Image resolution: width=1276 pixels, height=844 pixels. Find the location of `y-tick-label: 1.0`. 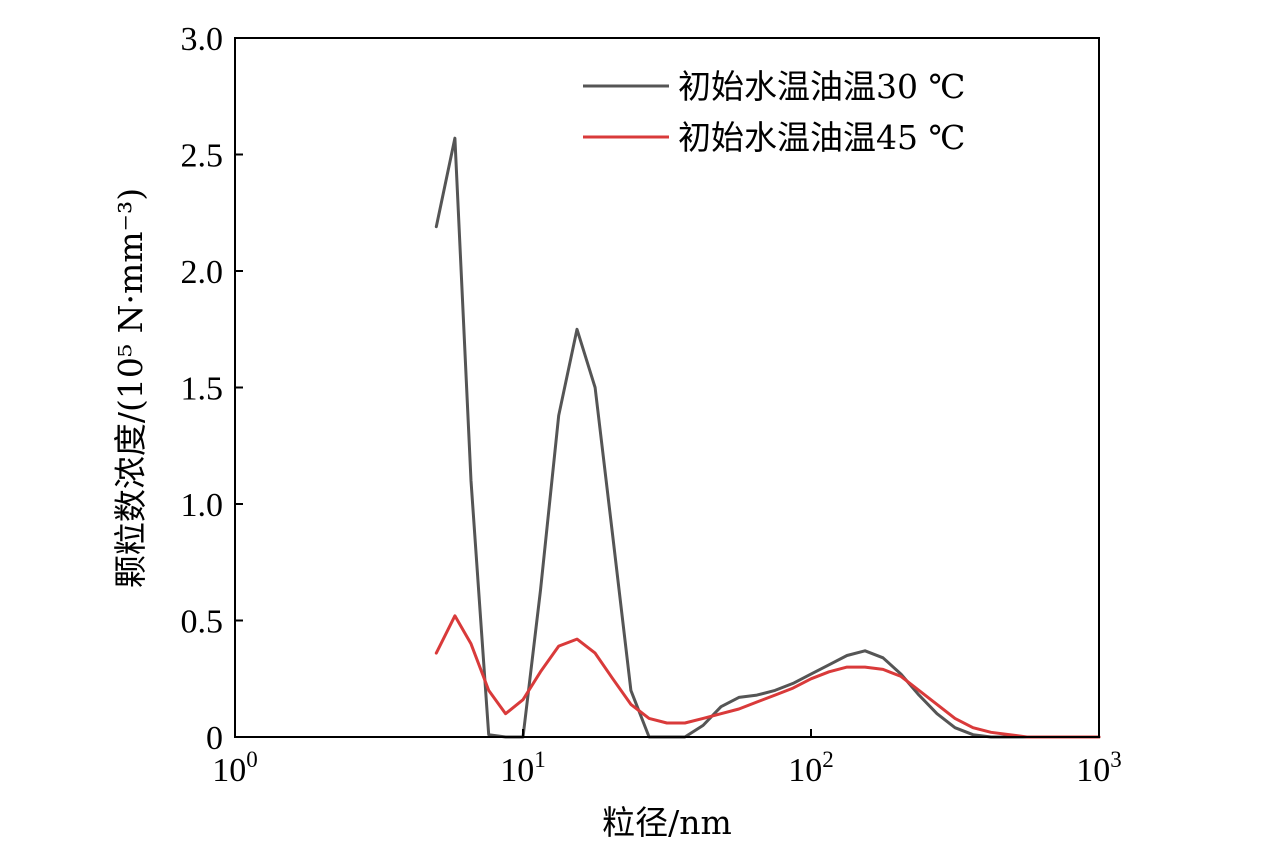

y-tick-label: 1.0 is located at coordinates (202, 505).